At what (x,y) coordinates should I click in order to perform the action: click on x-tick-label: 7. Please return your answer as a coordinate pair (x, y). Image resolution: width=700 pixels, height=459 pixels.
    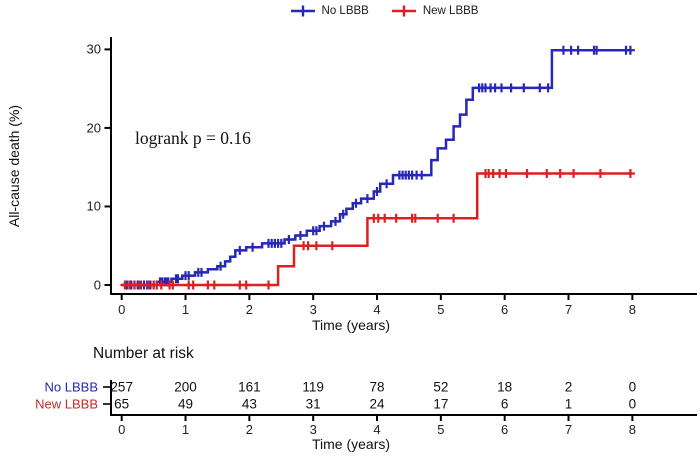
    Looking at the image, I should click on (568, 309).